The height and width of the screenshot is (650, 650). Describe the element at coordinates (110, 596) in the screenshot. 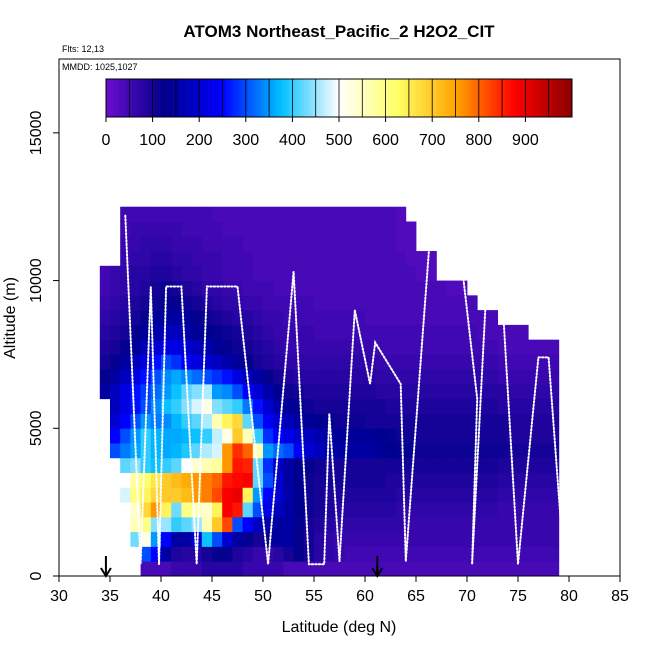

I see `x-tick-label-1: 35` at that location.